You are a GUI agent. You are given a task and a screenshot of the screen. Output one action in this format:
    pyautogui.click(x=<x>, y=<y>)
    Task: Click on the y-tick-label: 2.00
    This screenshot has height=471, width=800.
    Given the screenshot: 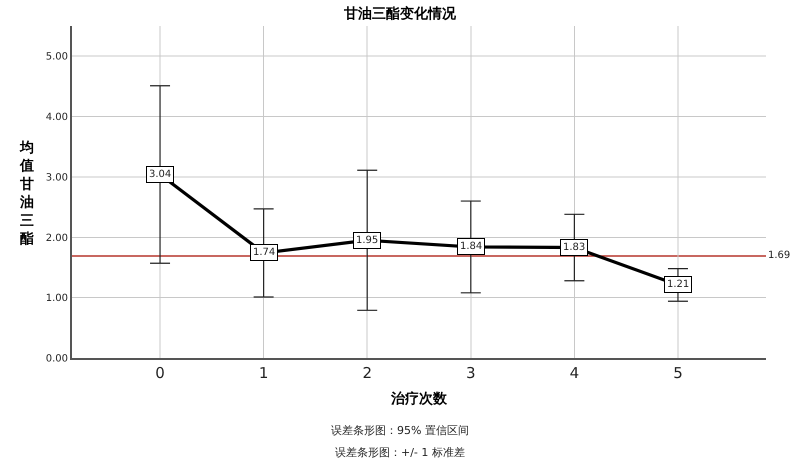 What is the action you would take?
    pyautogui.click(x=57, y=238)
    